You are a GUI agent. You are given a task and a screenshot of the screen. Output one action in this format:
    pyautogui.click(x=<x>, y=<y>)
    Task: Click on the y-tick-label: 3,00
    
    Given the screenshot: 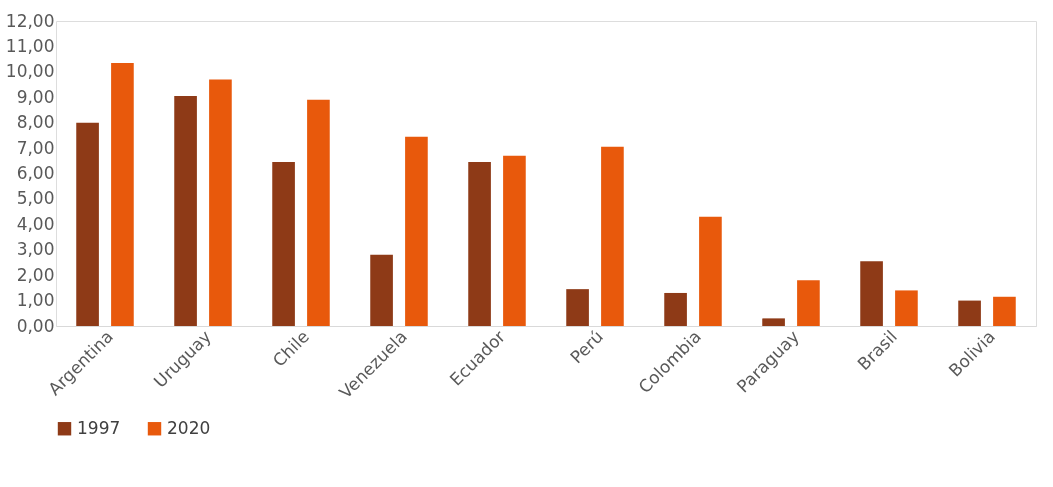 What is the action you would take?
    pyautogui.click(x=35, y=249)
    